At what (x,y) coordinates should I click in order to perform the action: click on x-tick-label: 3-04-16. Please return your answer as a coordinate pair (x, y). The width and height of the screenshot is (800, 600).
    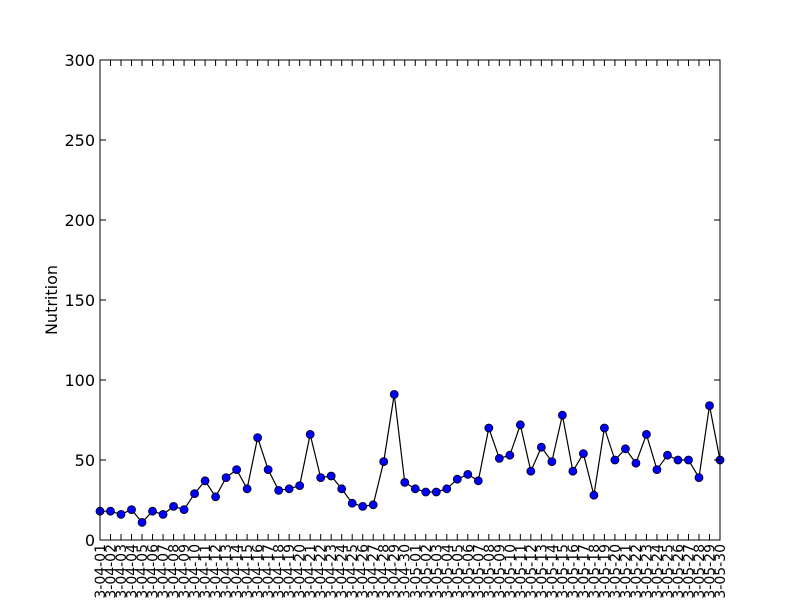
    Looking at the image, I should click on (259, 571).